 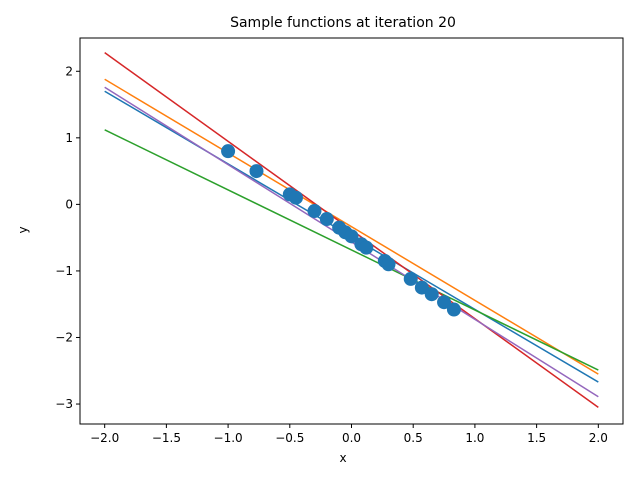 I want to click on y-axis-label: y, so click(x=23, y=229).